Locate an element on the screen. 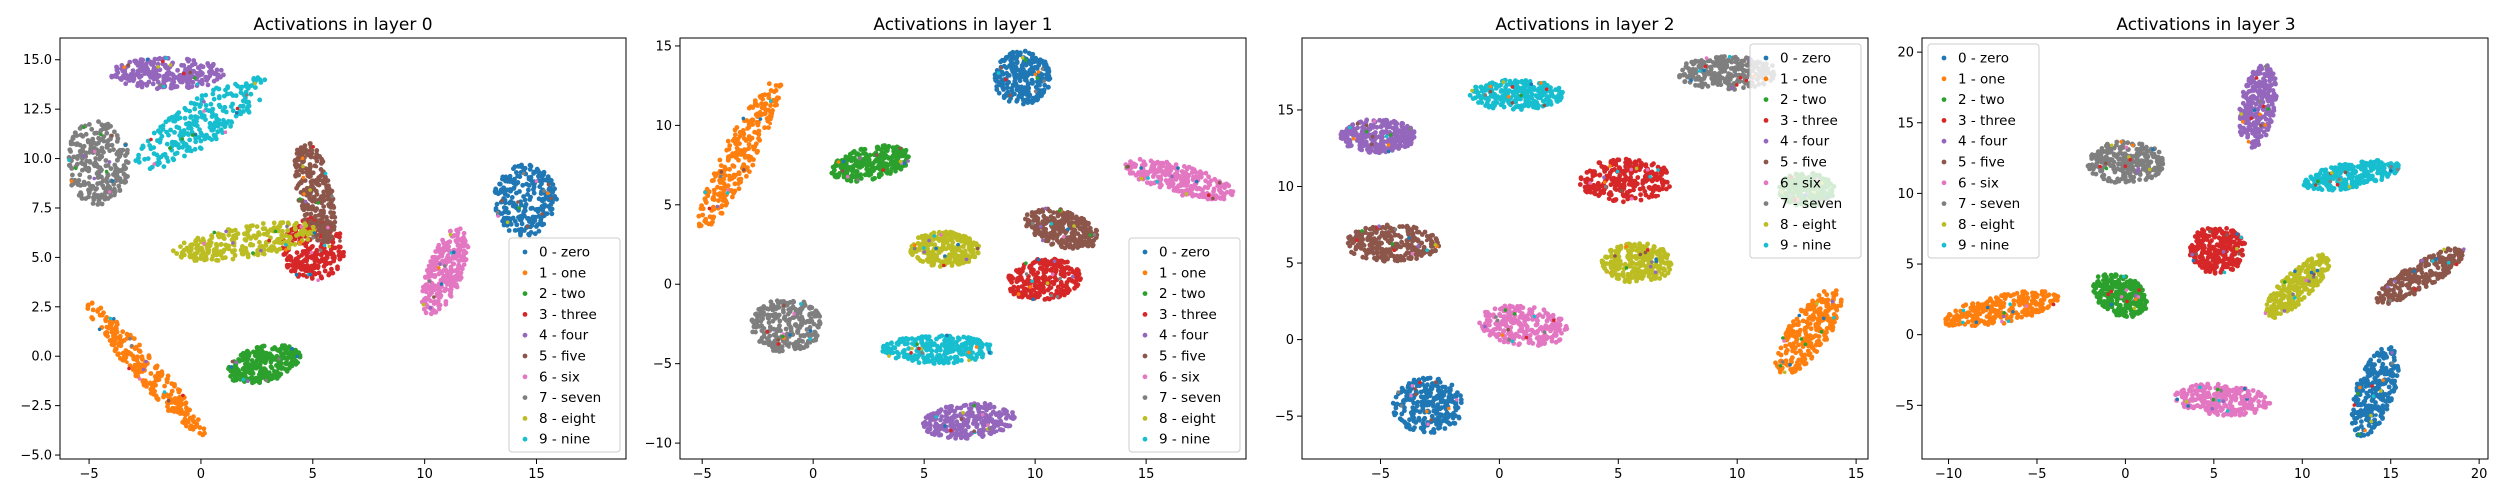 The image size is (2500, 500). legend-label: 5 - five is located at coordinates (562, 357).